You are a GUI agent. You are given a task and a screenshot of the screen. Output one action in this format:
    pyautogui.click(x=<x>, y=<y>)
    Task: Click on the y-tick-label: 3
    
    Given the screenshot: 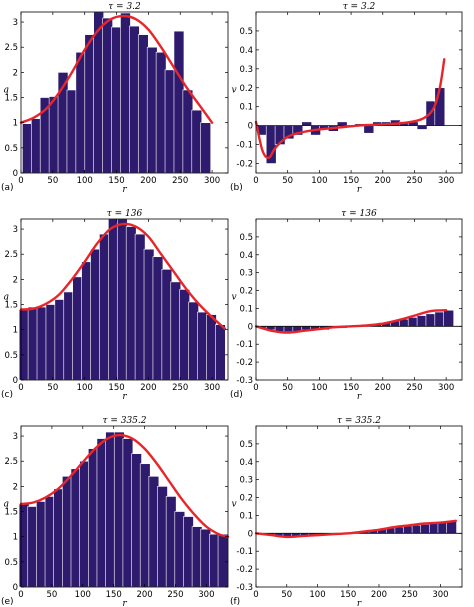 What is the action you would take?
    pyautogui.click(x=15, y=23)
    